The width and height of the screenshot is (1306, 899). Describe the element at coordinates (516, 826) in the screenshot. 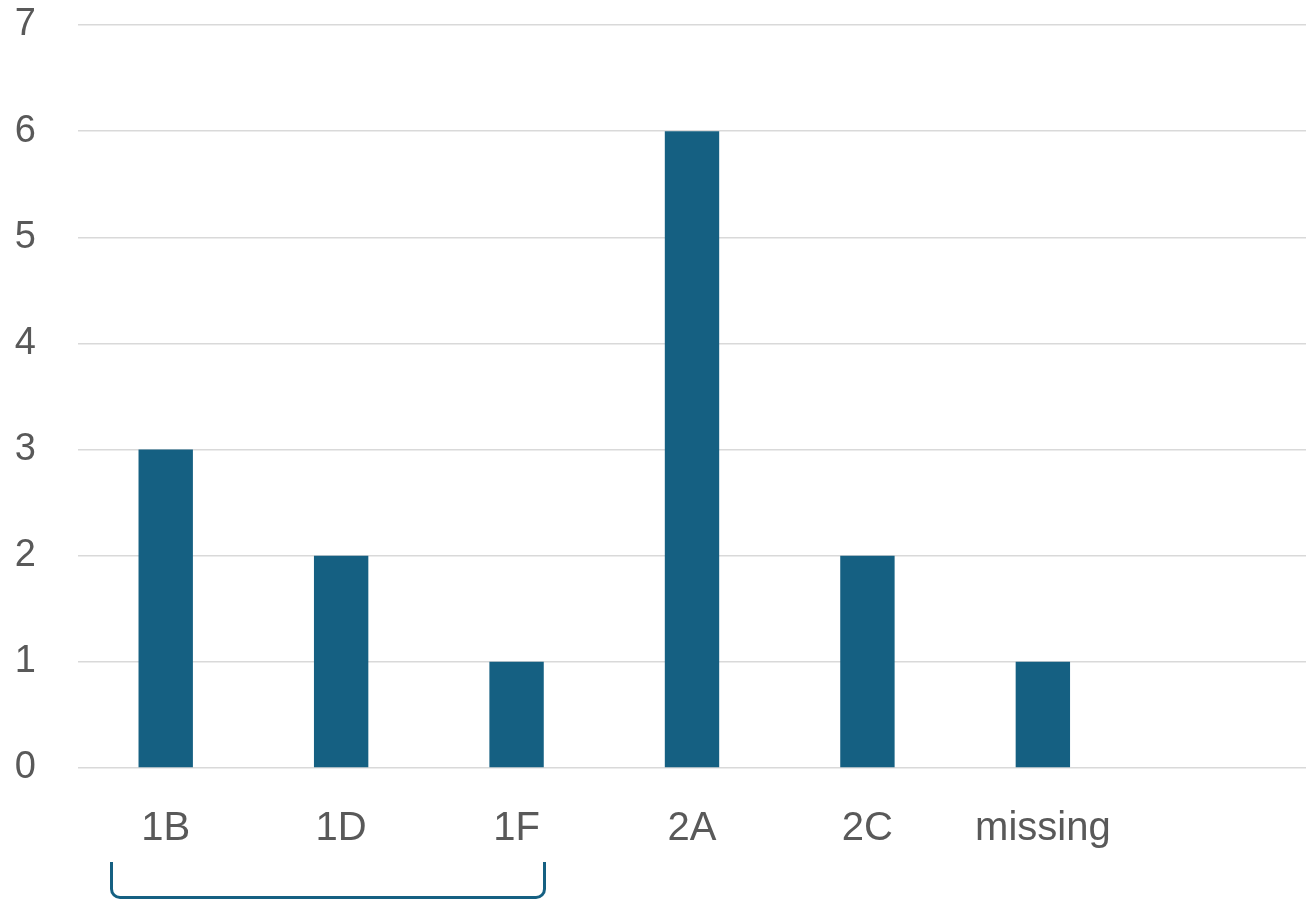

I see `x-tick-label: 1F` at that location.